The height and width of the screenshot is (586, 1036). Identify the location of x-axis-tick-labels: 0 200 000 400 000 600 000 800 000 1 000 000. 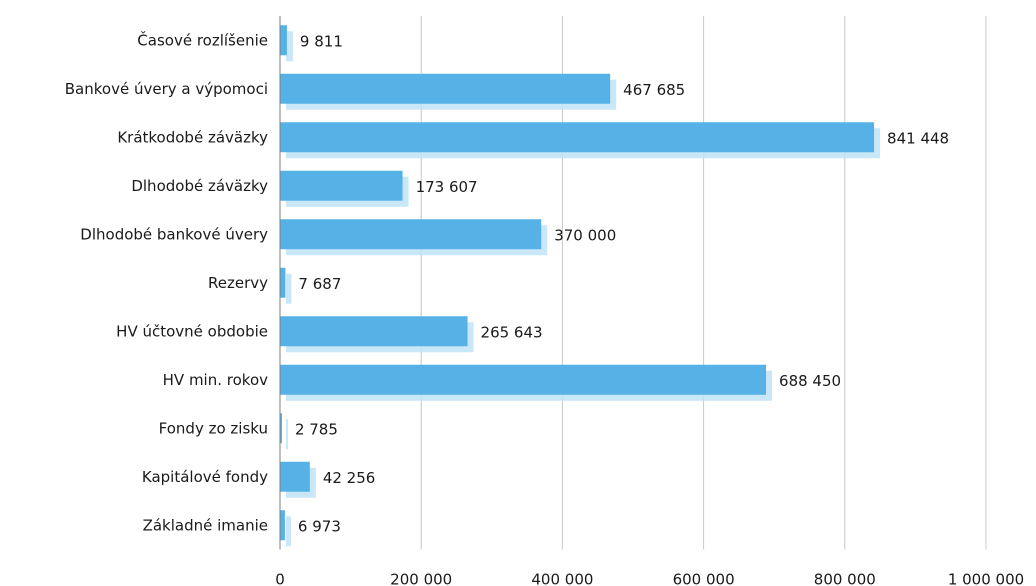
(649, 578).